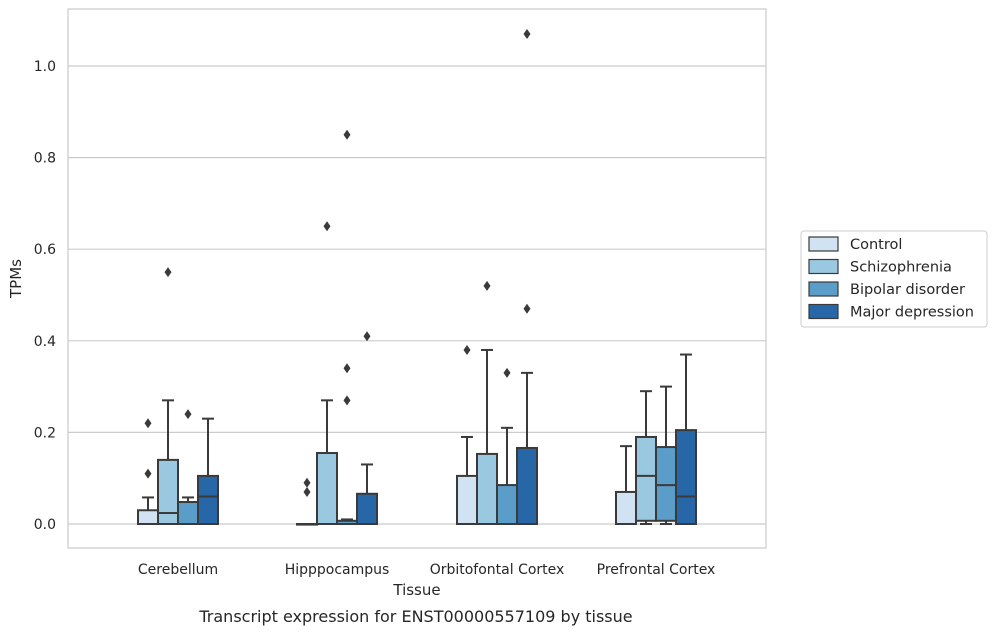 This screenshot has width=997, height=634. What do you see at coordinates (45, 296) in the screenshot?
I see `y-tick-labels: 0.0 0.2 0.4 0.6 0.8 1.0` at bounding box center [45, 296].